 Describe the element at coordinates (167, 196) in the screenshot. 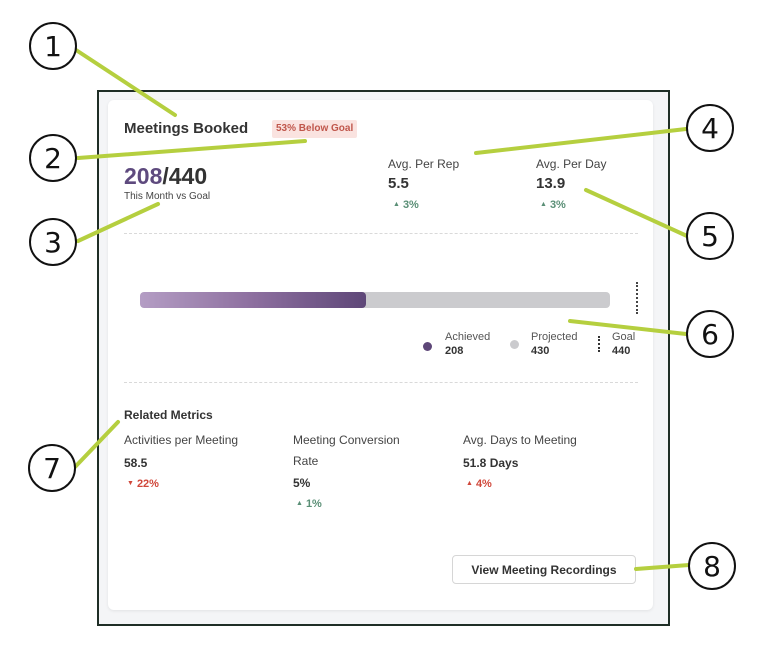

I see `achieved-caption: This Month vs Goal` at that location.